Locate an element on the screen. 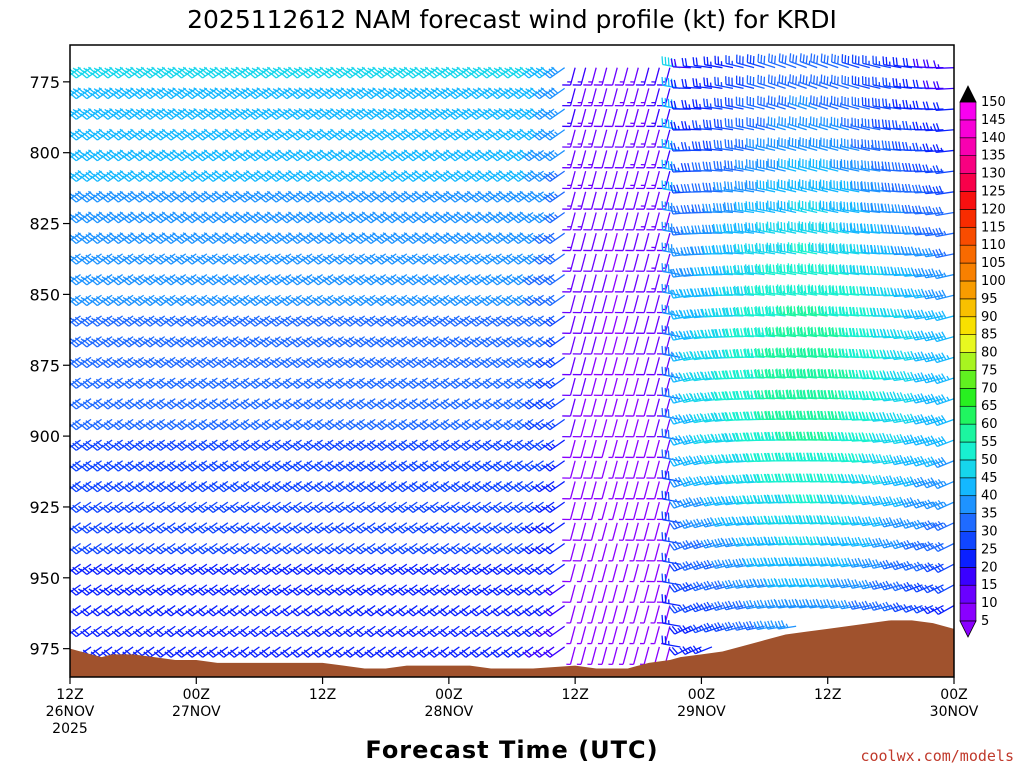  credit-text: coolwx.com/models is located at coordinates (937, 756).